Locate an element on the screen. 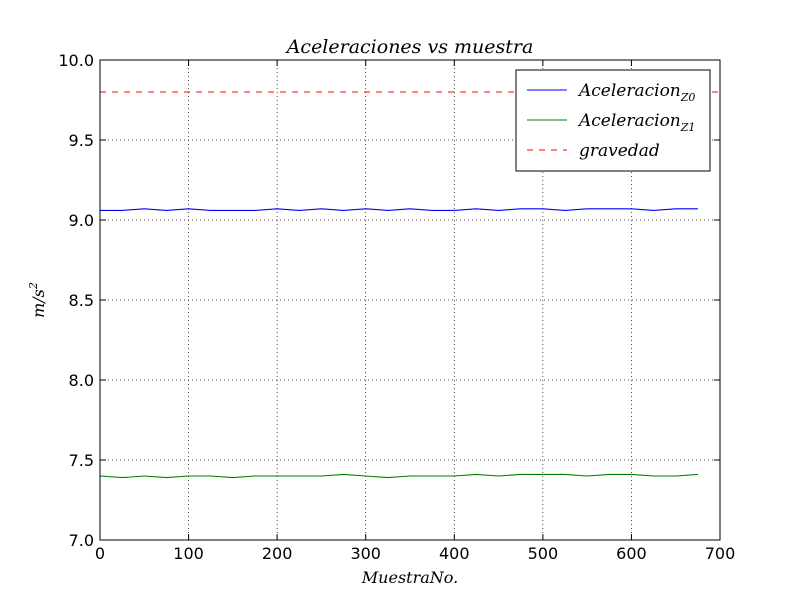 This screenshot has height=600, width=800. y-tick-label: 9.5 is located at coordinates (81, 140).